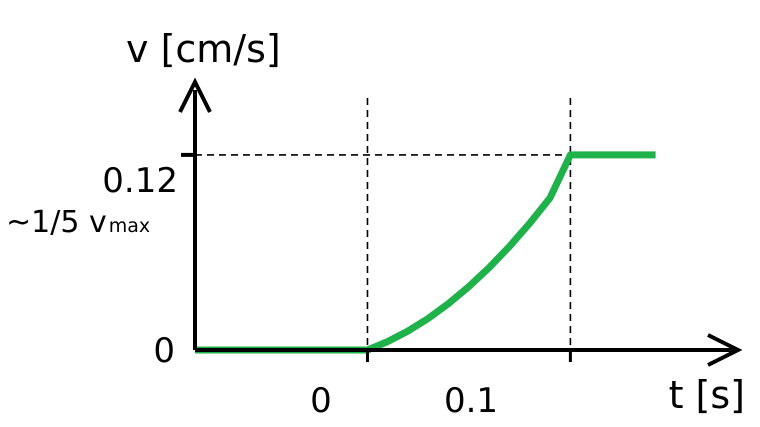 This screenshot has width=760, height=427. What do you see at coordinates (140, 181) in the screenshot?
I see `y-tick-label-0.12: 0.12` at bounding box center [140, 181].